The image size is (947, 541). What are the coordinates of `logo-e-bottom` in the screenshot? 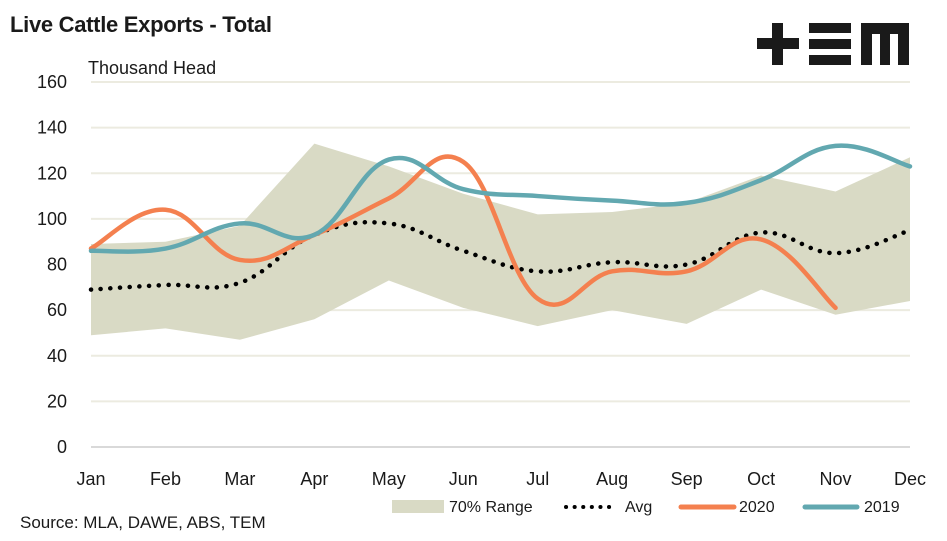 It's located at (830, 60).